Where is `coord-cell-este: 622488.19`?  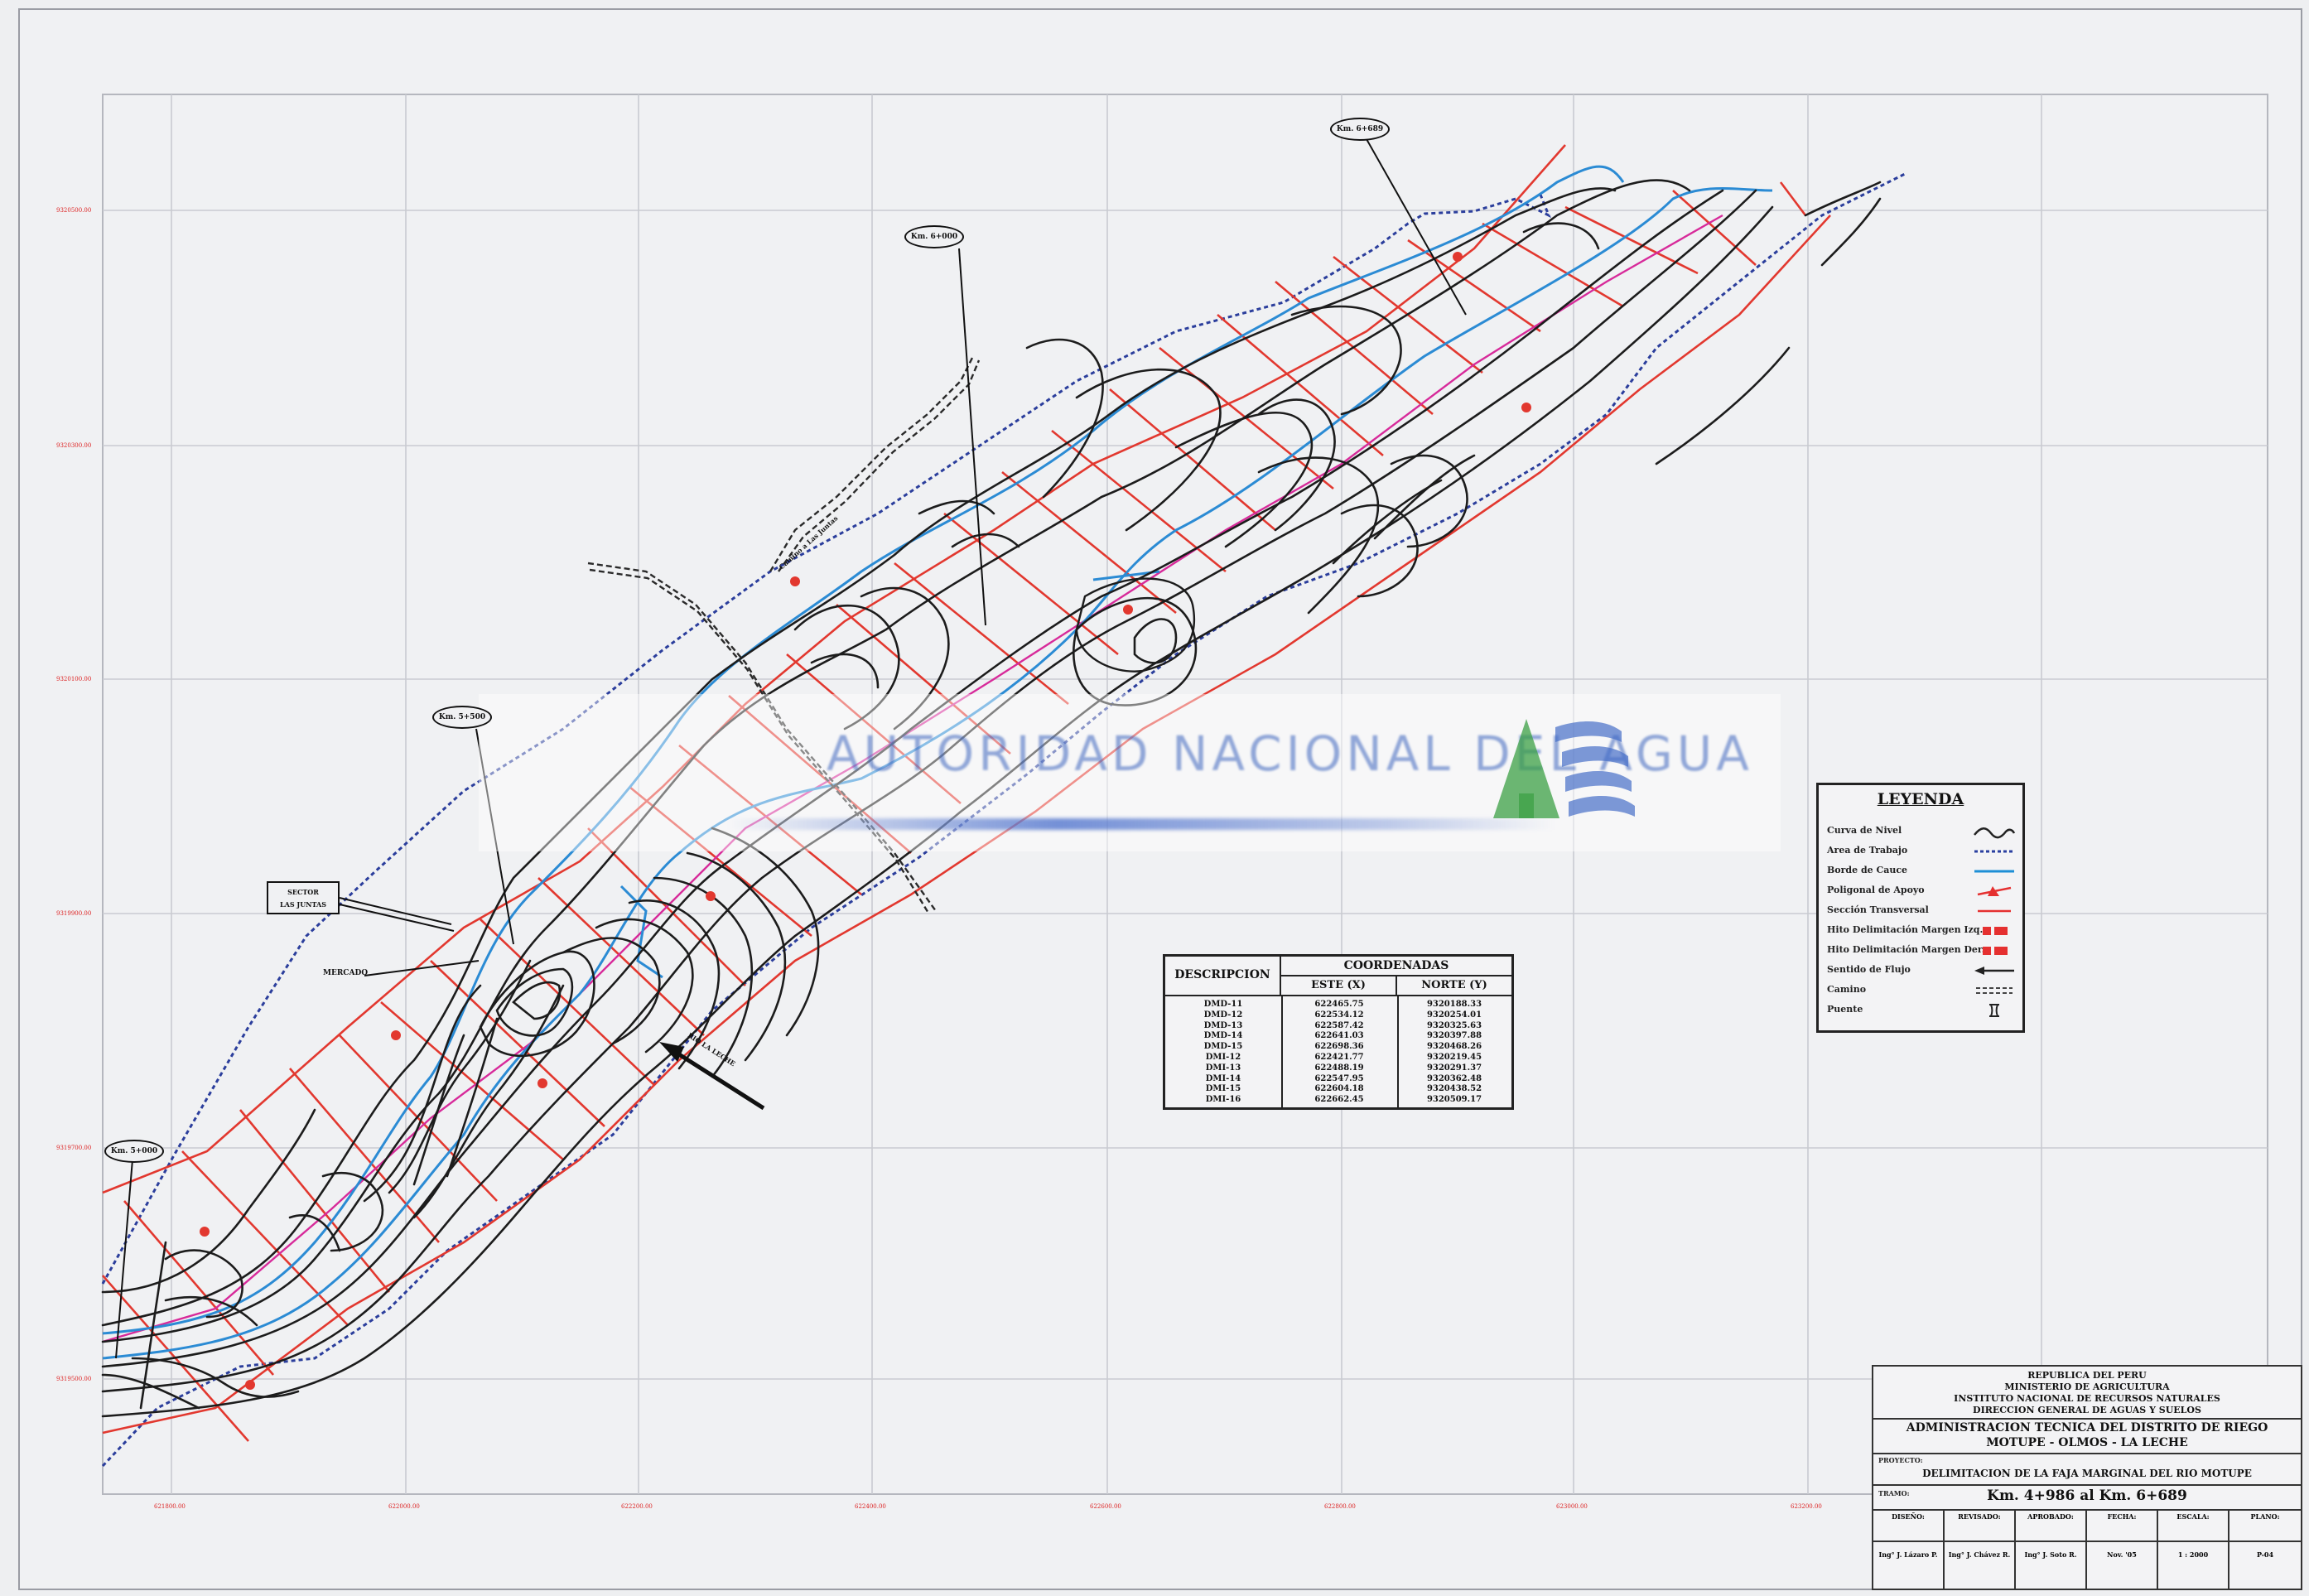
coord-cell-este: 622488.19 is located at coordinates (1339, 1068).